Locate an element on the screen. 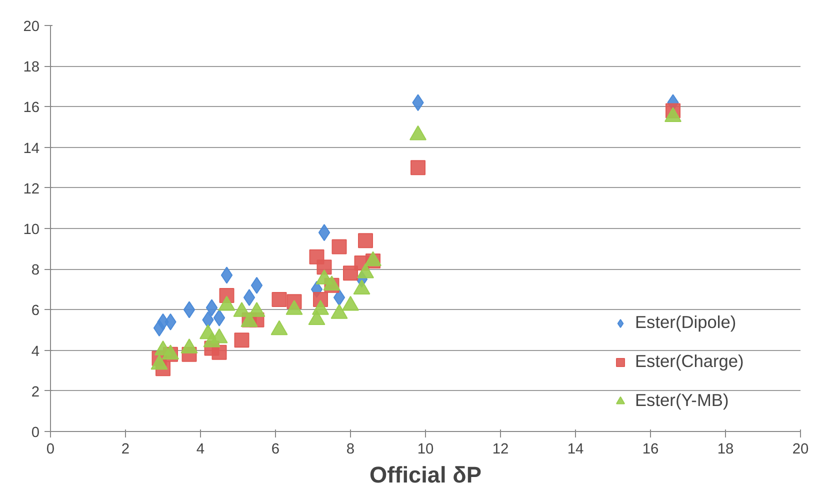  legend-label: Ester(Dipole) is located at coordinates (685, 322).